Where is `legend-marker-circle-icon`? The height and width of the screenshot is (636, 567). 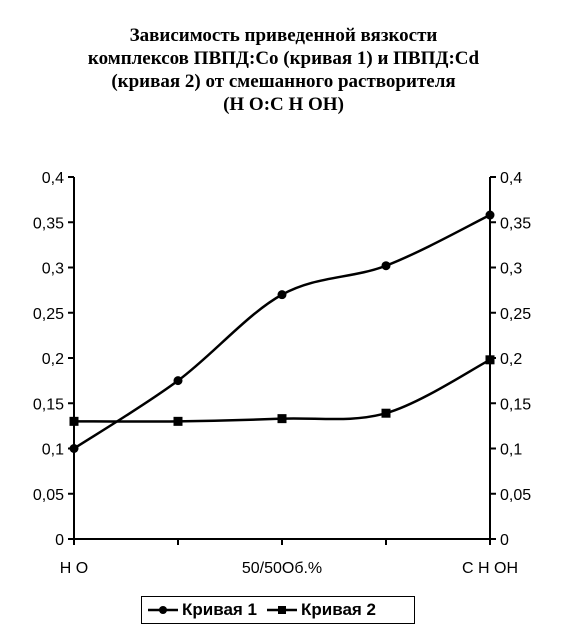
legend-marker-circle-icon is located at coordinates (163, 610).